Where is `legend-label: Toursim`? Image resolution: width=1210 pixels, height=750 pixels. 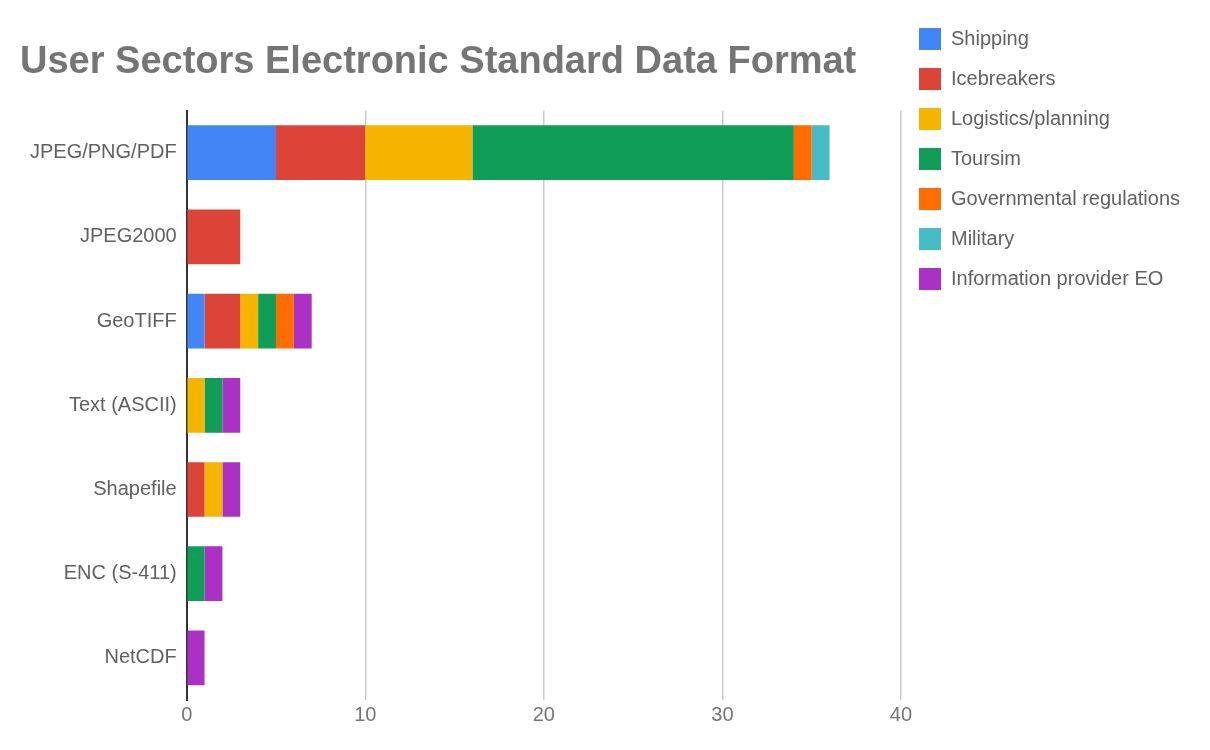
legend-label: Toursim is located at coordinates (985, 157).